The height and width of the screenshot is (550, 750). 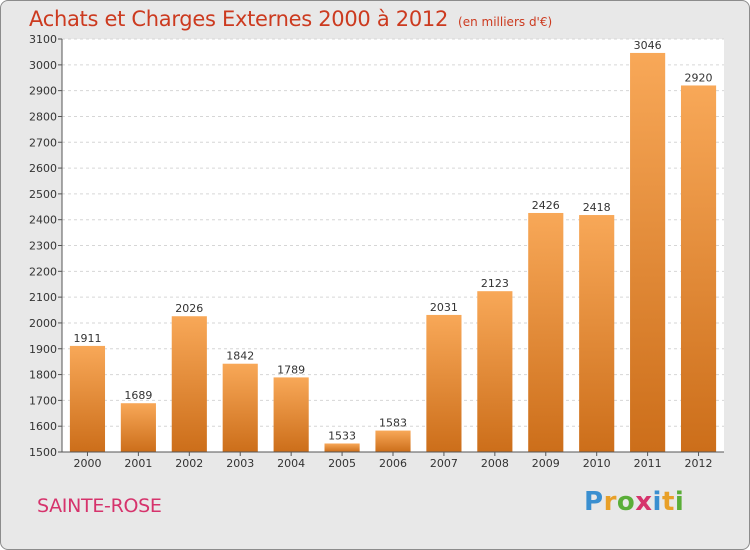 I want to click on y-tick-label: 2200, so click(x=43, y=271).